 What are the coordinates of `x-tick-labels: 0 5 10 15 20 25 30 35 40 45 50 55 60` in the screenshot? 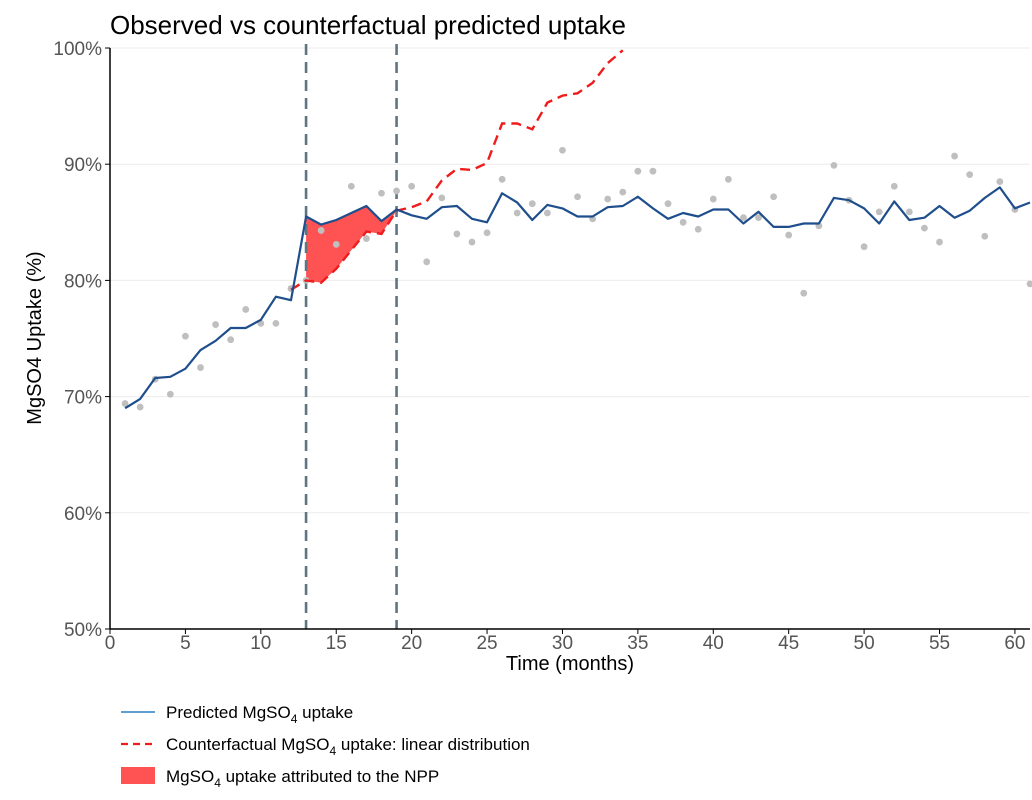 It's located at (565, 643).